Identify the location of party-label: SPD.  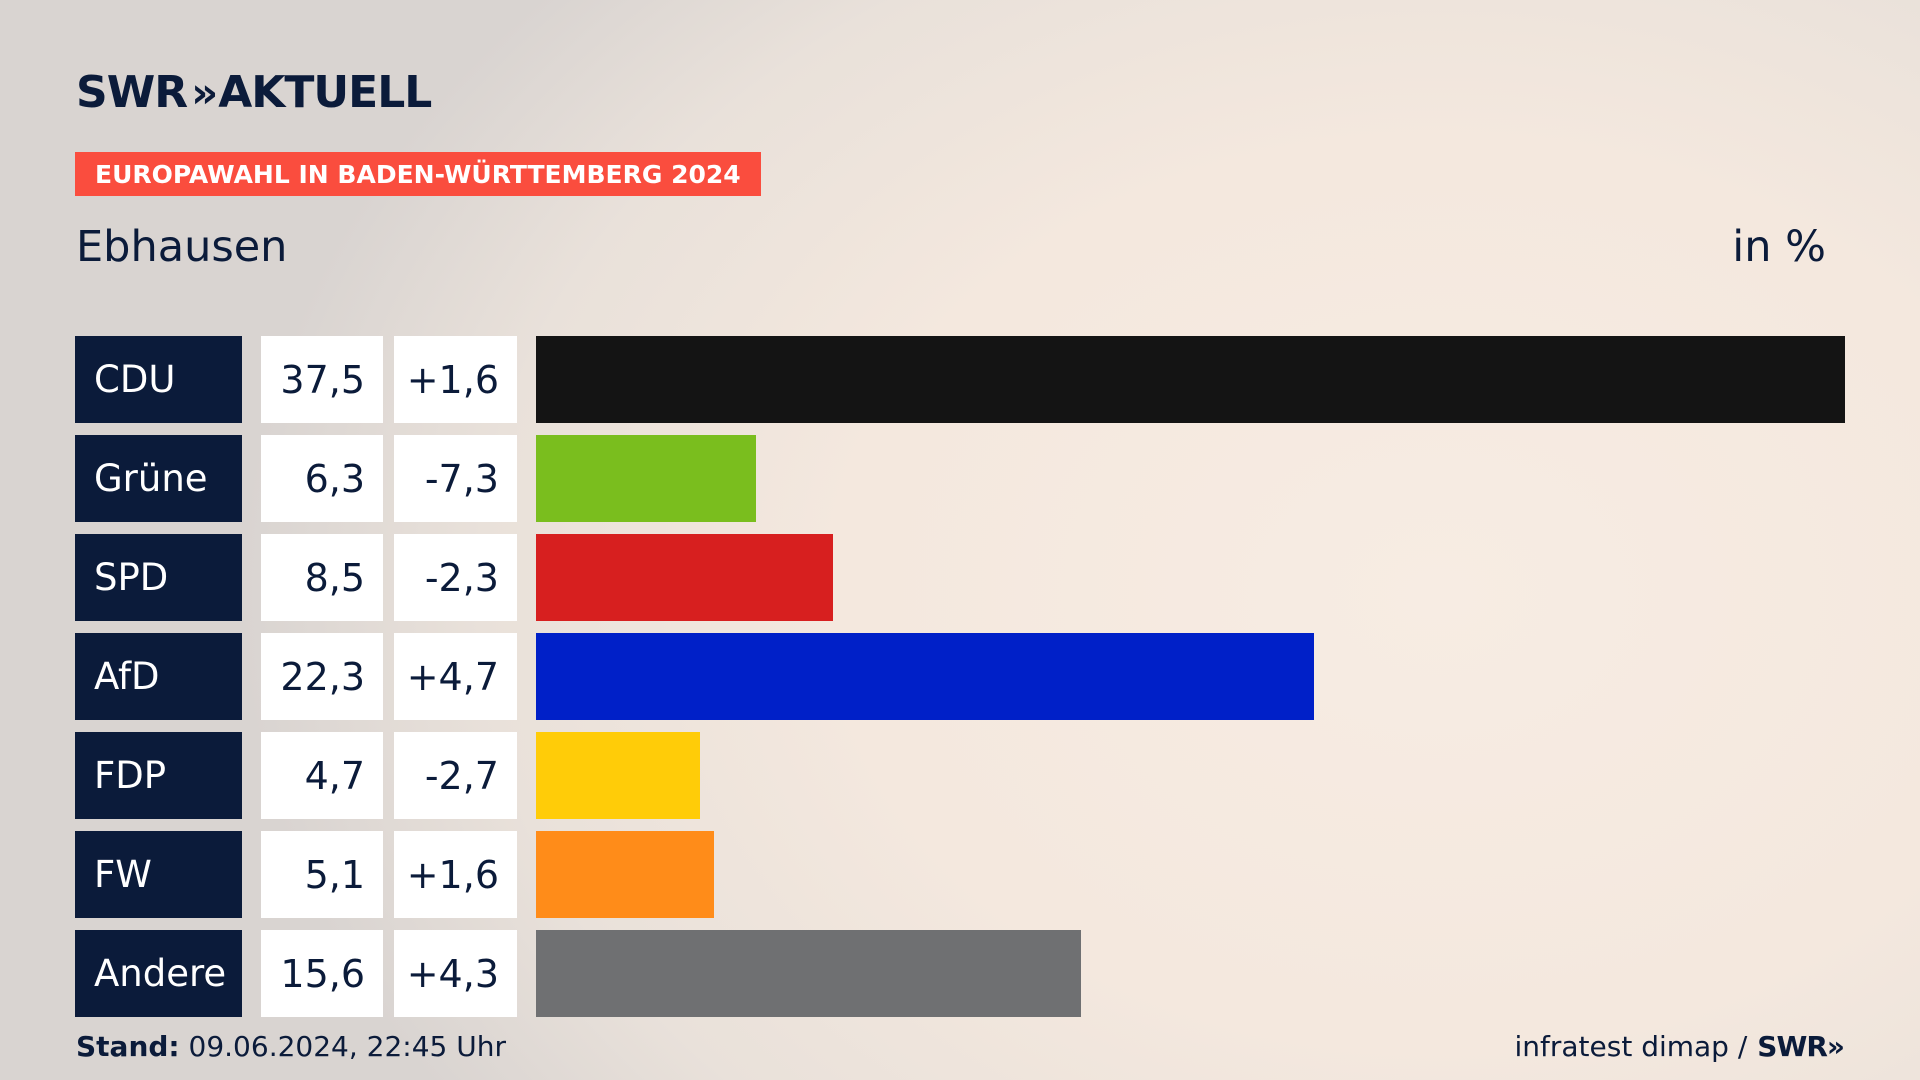
(158, 577).